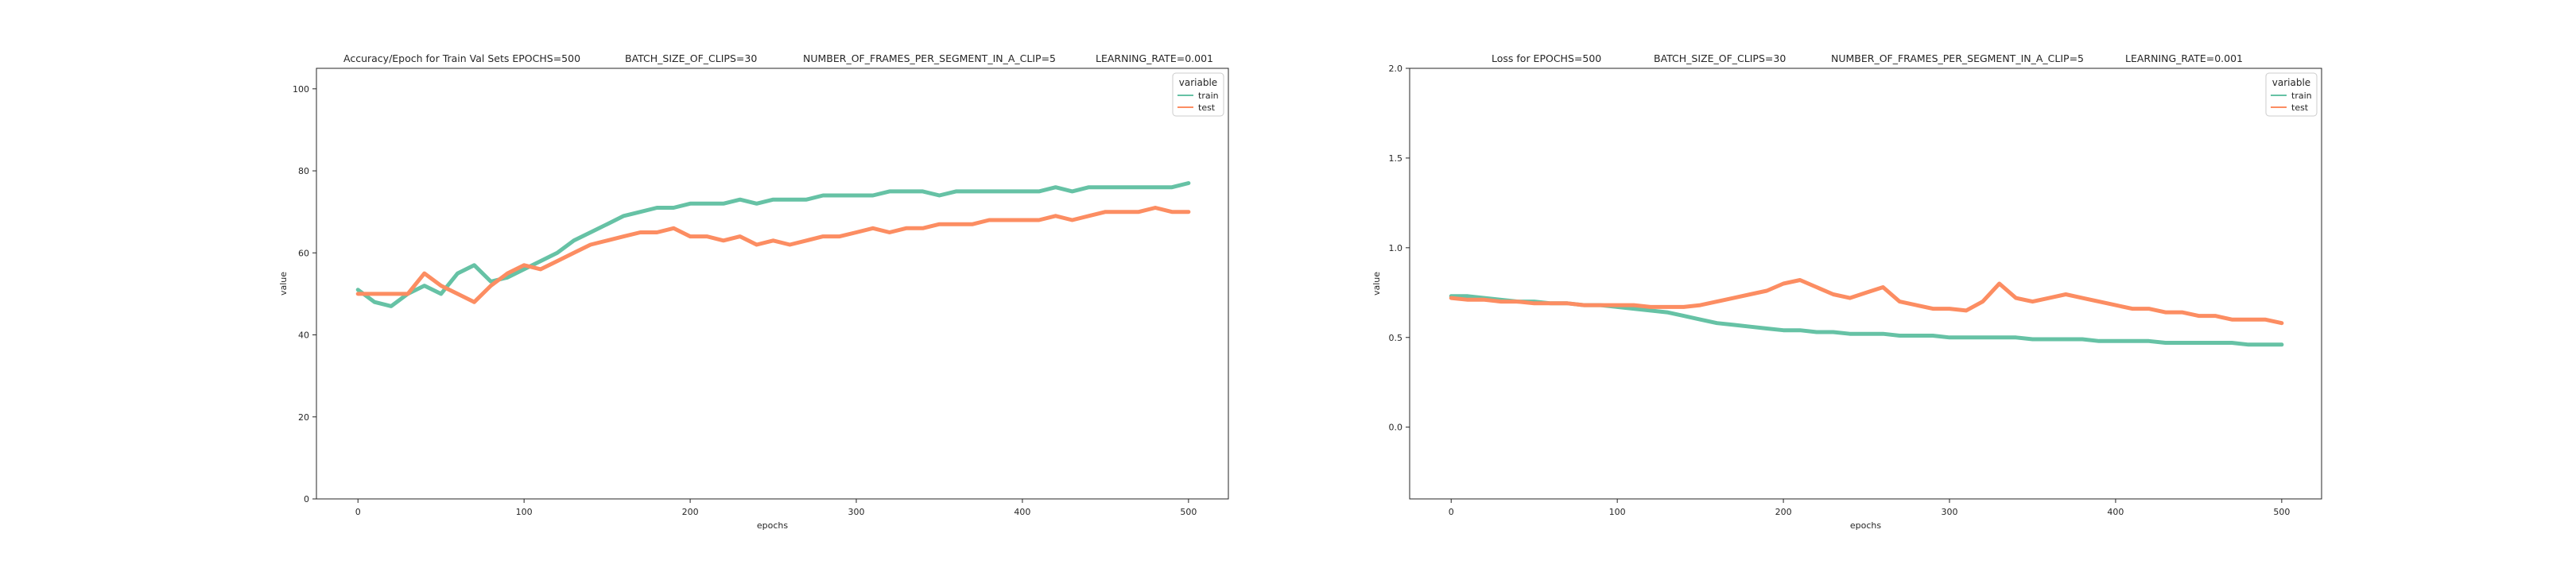 The width and height of the screenshot is (2576, 572). What do you see at coordinates (306, 499) in the screenshot?
I see `y-tick-label: 0` at bounding box center [306, 499].